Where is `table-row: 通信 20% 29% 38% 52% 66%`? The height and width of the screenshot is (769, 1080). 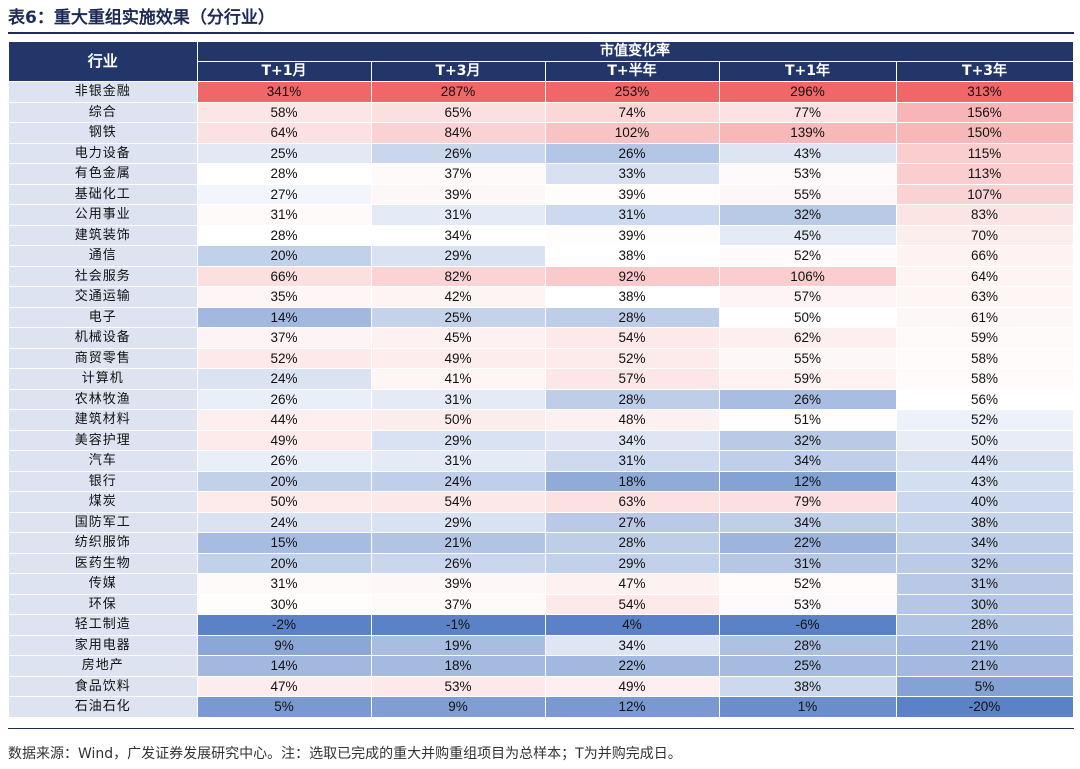 table-row: 通信 20% 29% 38% 52% 66% is located at coordinates (541, 256).